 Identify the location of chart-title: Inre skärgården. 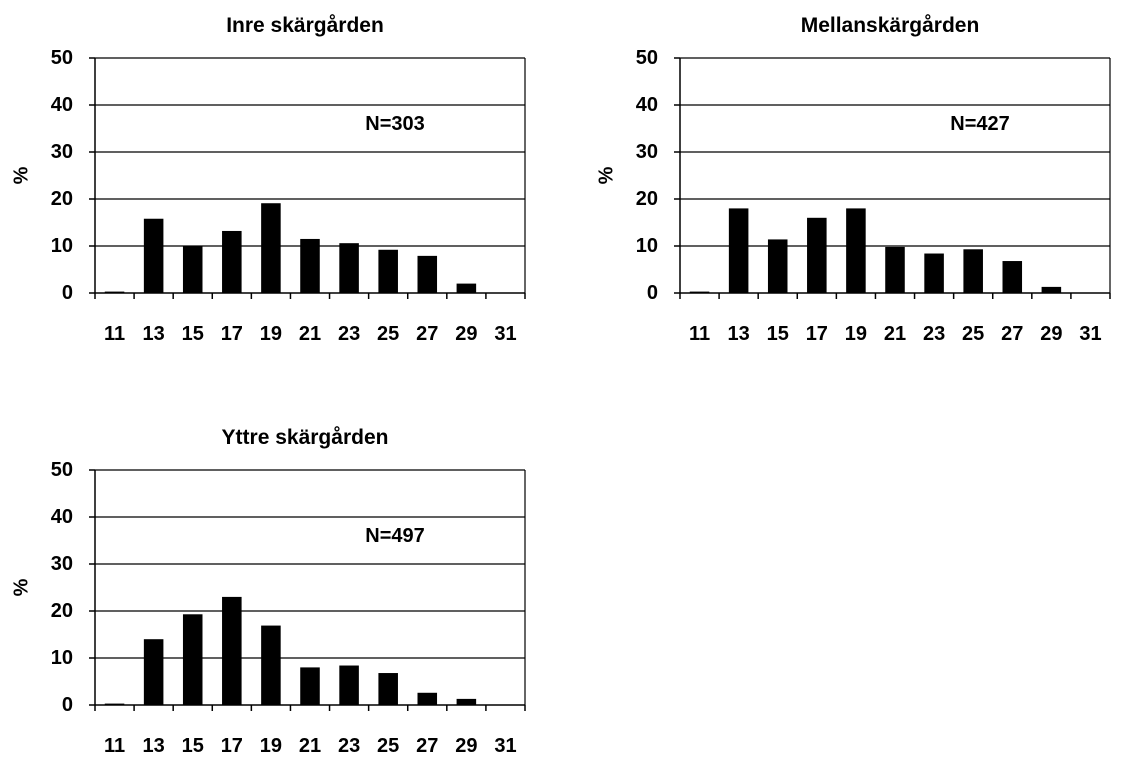
(305, 25).